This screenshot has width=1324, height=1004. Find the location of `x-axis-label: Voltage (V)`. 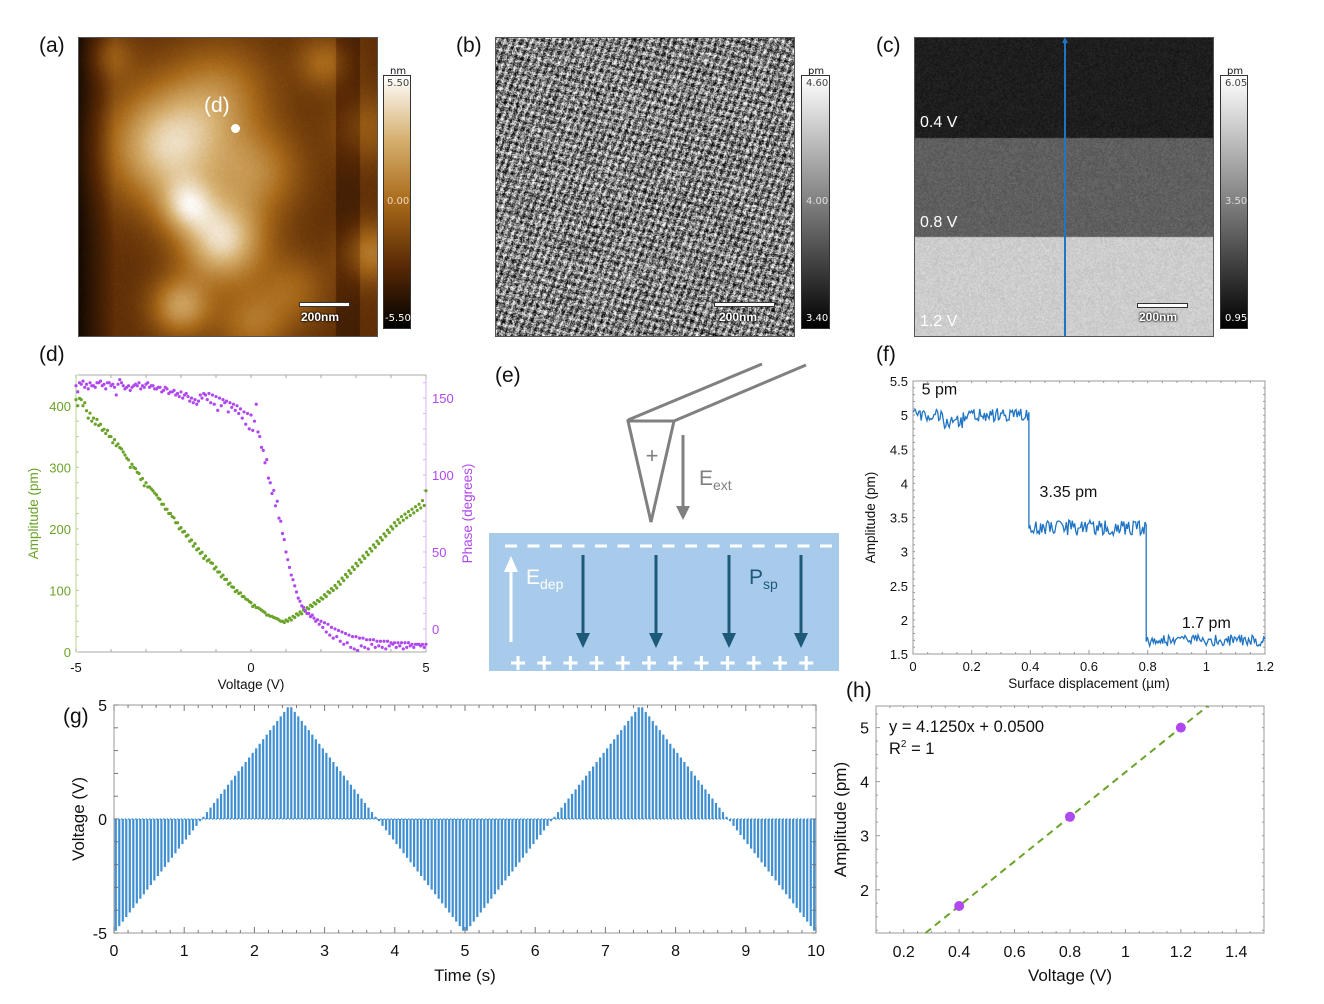

x-axis-label: Voltage (V) is located at coordinates (251, 684).